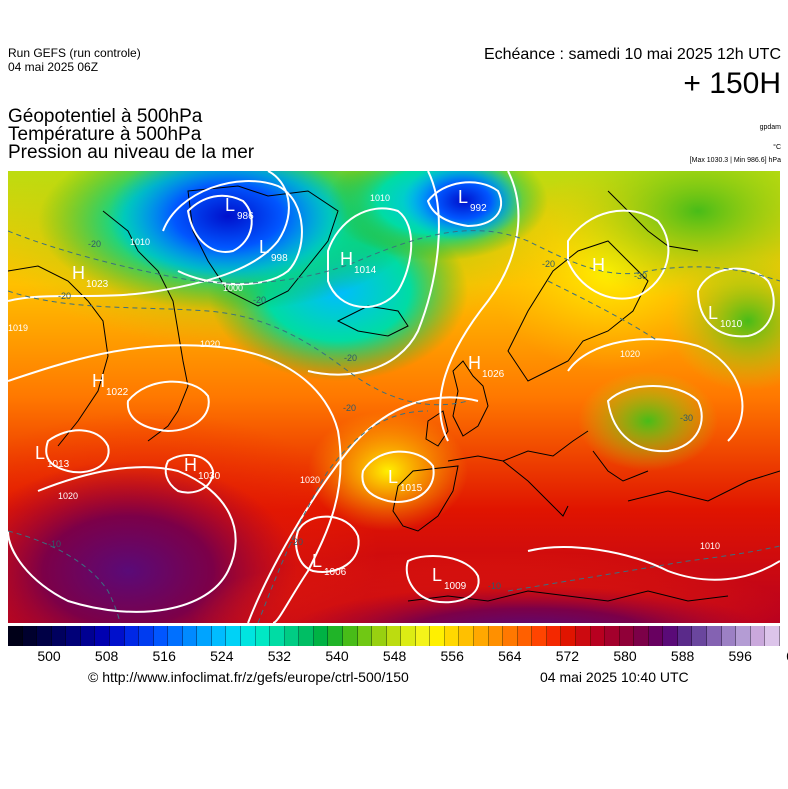  I want to click on pressure-center-value: 998, so click(279, 258).